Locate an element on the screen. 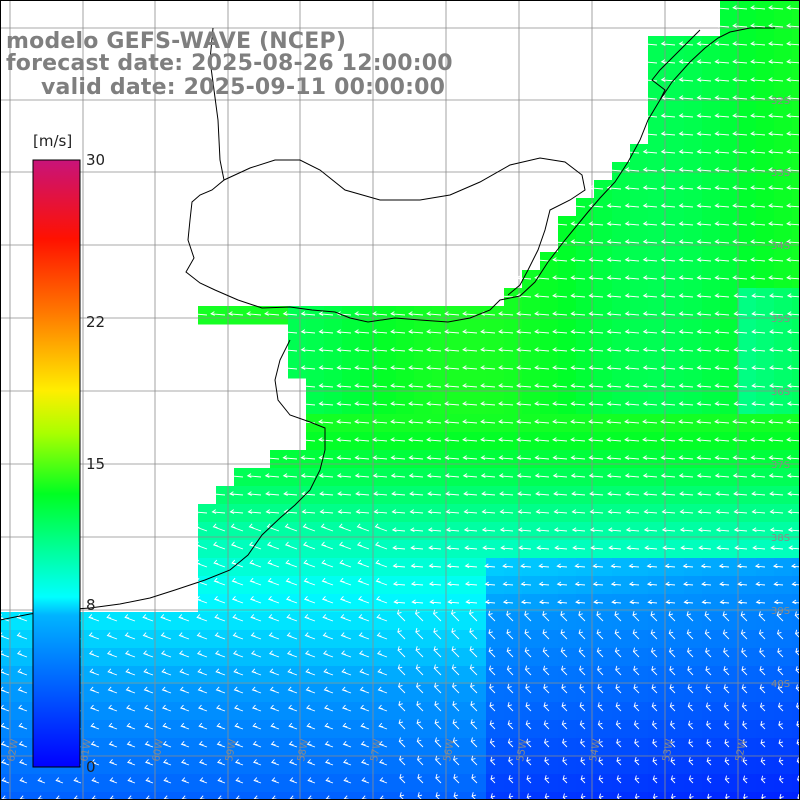 This screenshot has width=800, height=800. longitude-label: 55W is located at coordinates (522, 750).